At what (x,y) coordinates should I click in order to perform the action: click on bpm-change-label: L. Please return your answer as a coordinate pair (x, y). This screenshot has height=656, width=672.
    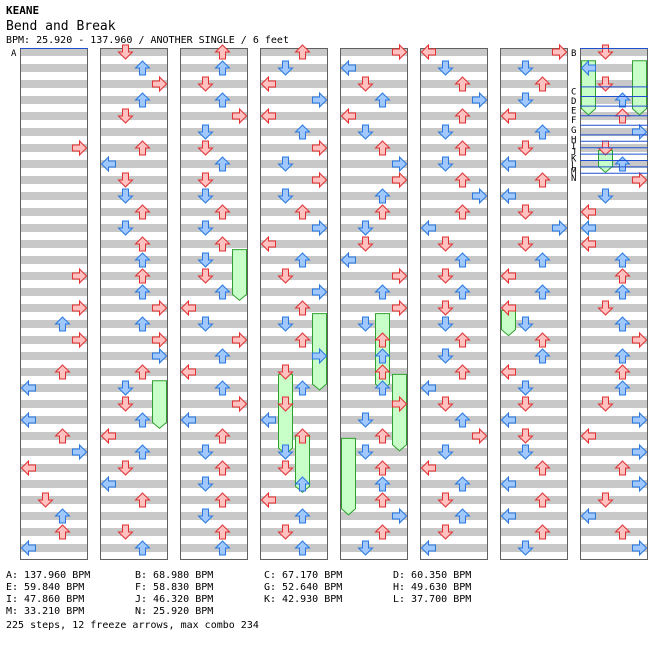
    Looking at the image, I should click on (573, 166).